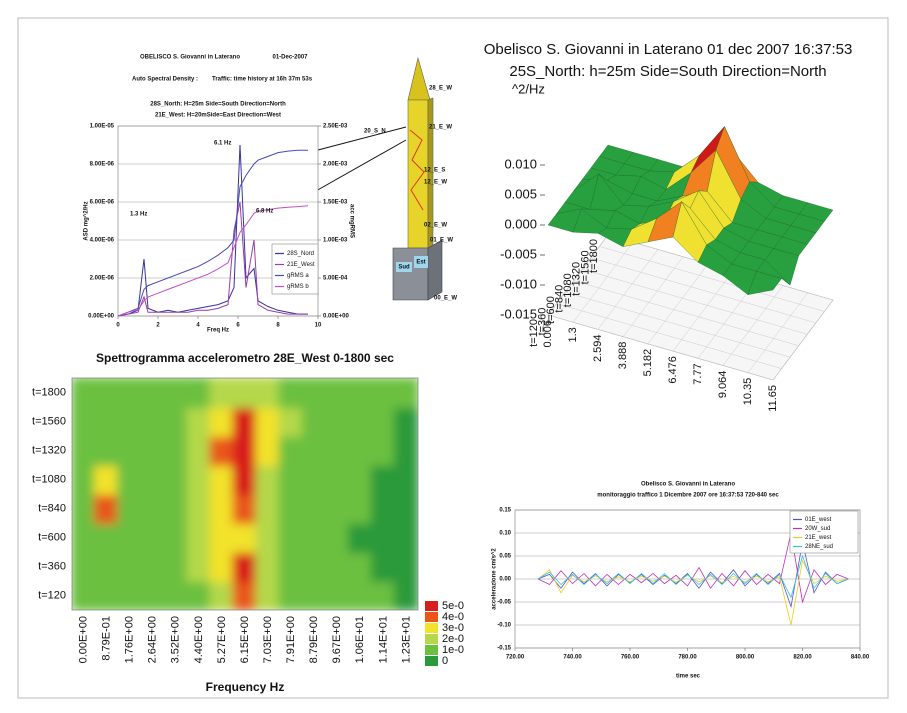  What do you see at coordinates (773, 398) in the screenshot?
I see `x-tick-label: 11.65` at bounding box center [773, 398].